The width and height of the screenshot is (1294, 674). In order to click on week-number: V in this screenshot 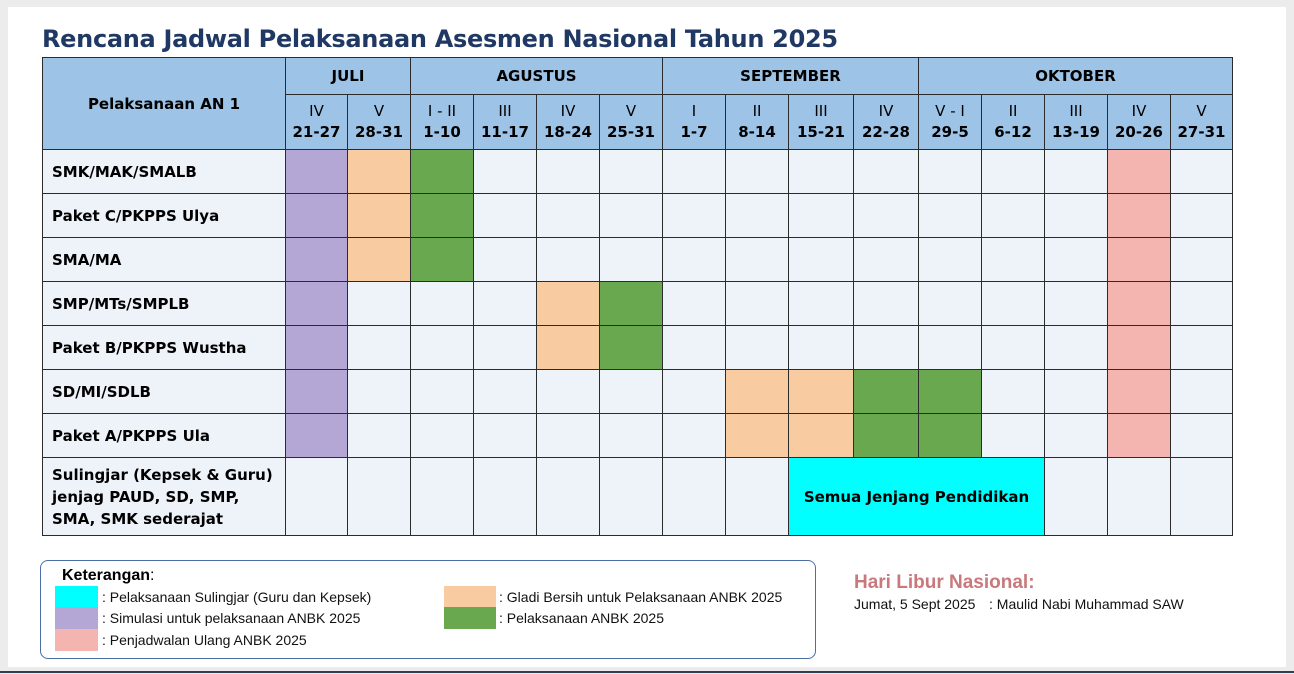, I will do `click(631, 111)`.